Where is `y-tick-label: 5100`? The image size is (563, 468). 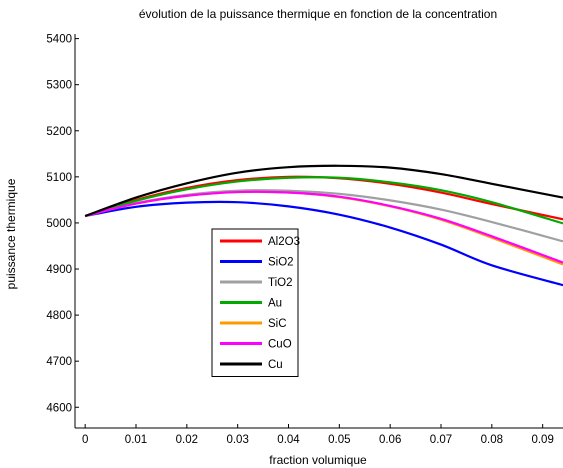
y-tick-label: 5100 is located at coordinates (59, 178).